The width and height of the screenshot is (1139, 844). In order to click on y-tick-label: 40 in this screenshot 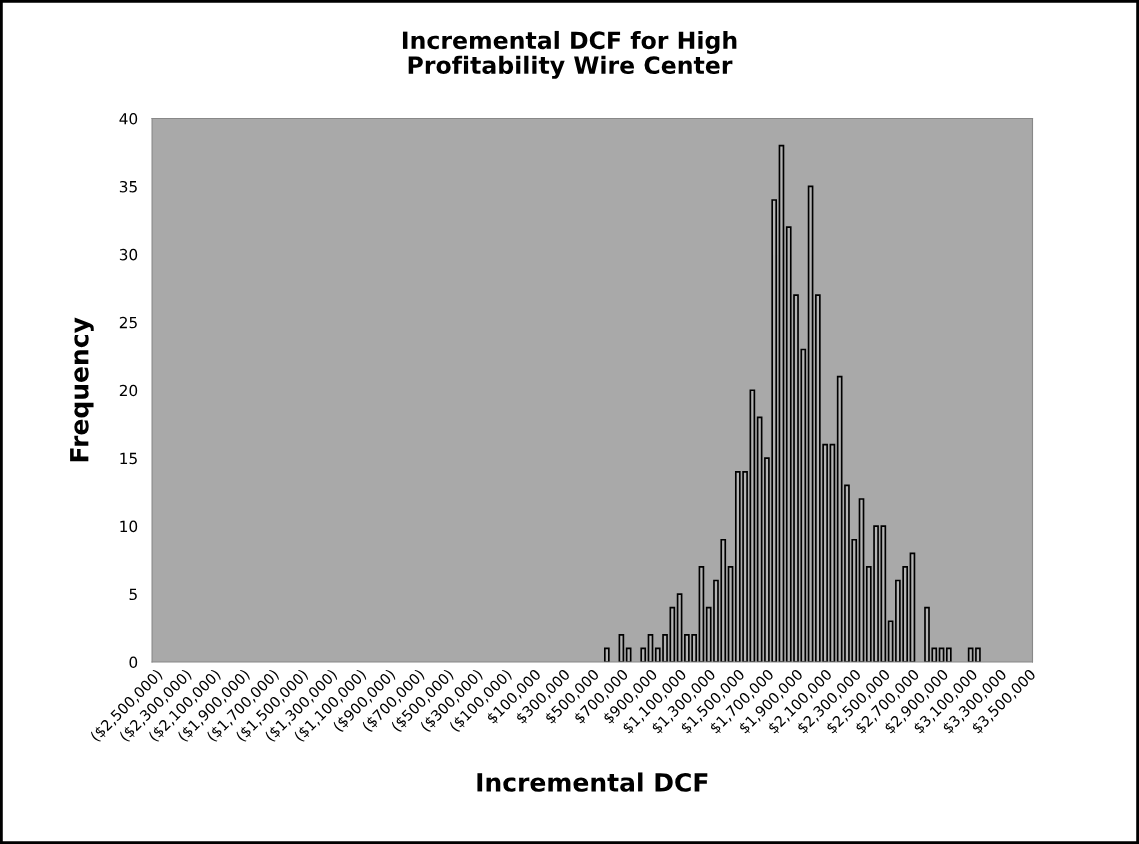, I will do `click(128, 118)`.